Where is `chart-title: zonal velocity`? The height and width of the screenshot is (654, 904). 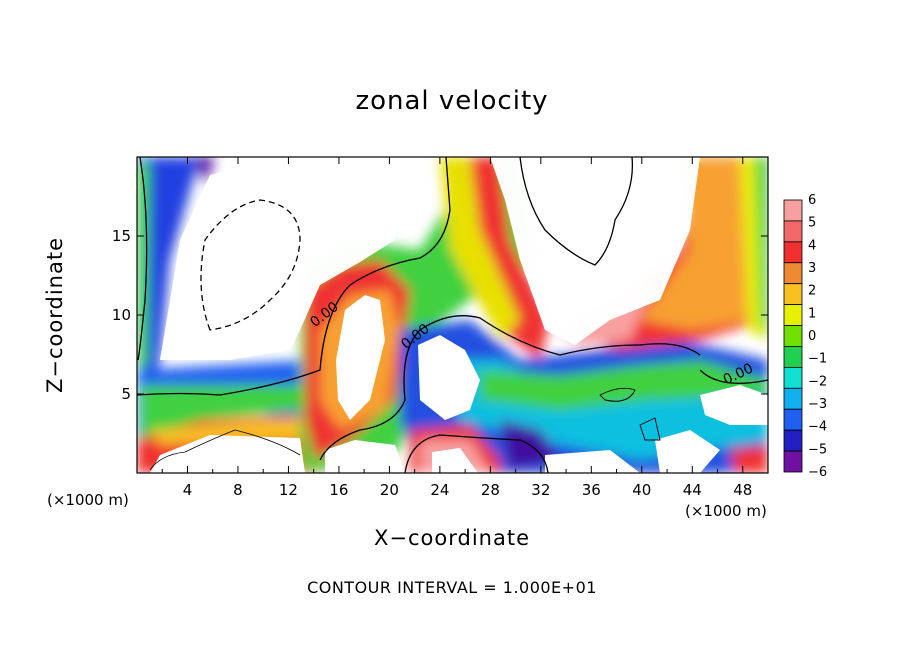
chart-title: zonal velocity is located at coordinates (452, 101).